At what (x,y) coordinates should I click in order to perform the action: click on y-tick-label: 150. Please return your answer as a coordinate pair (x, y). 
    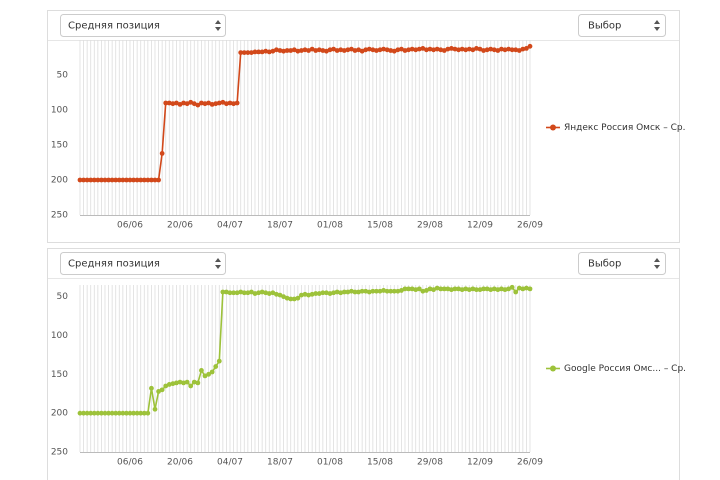
    Looking at the image, I should click on (59, 146).